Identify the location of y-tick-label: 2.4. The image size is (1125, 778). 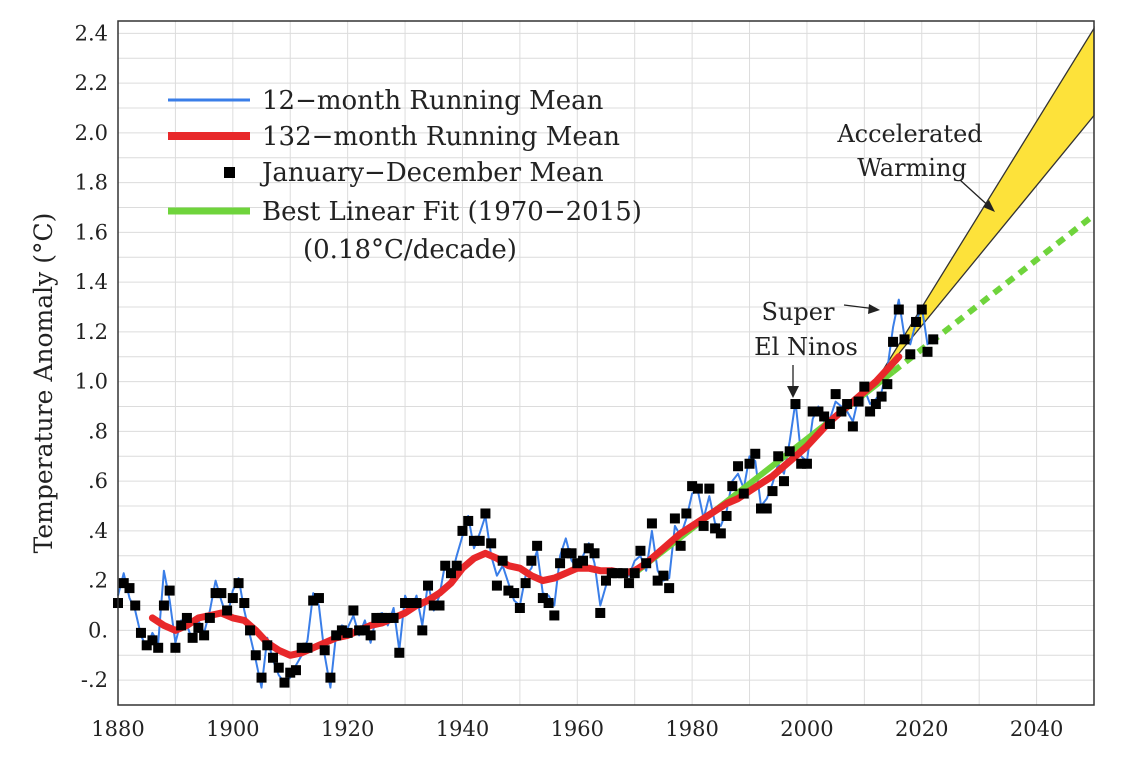
(91, 33).